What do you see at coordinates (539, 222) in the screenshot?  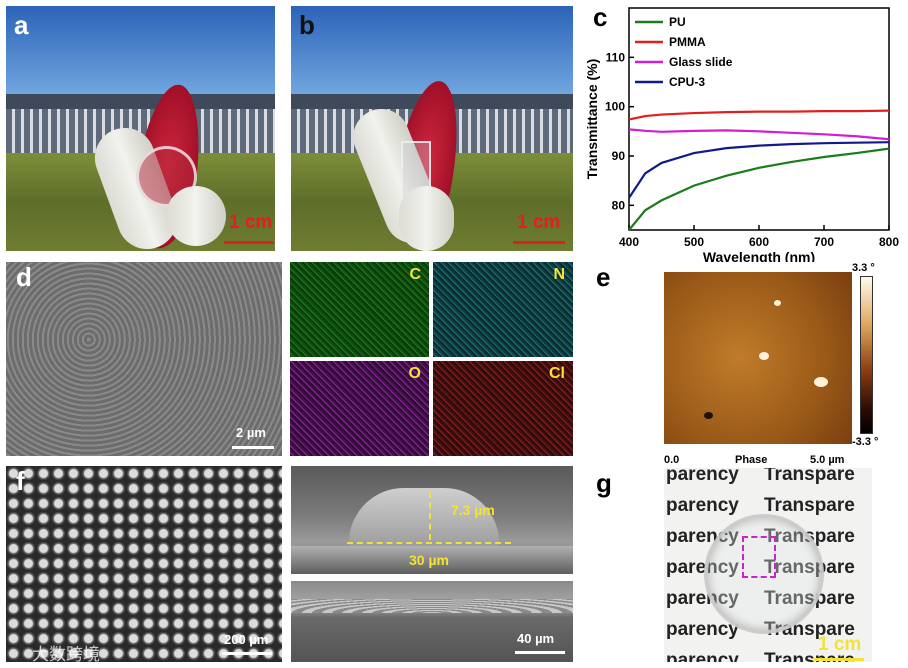 I see `scale-label-b: 1 cm` at bounding box center [539, 222].